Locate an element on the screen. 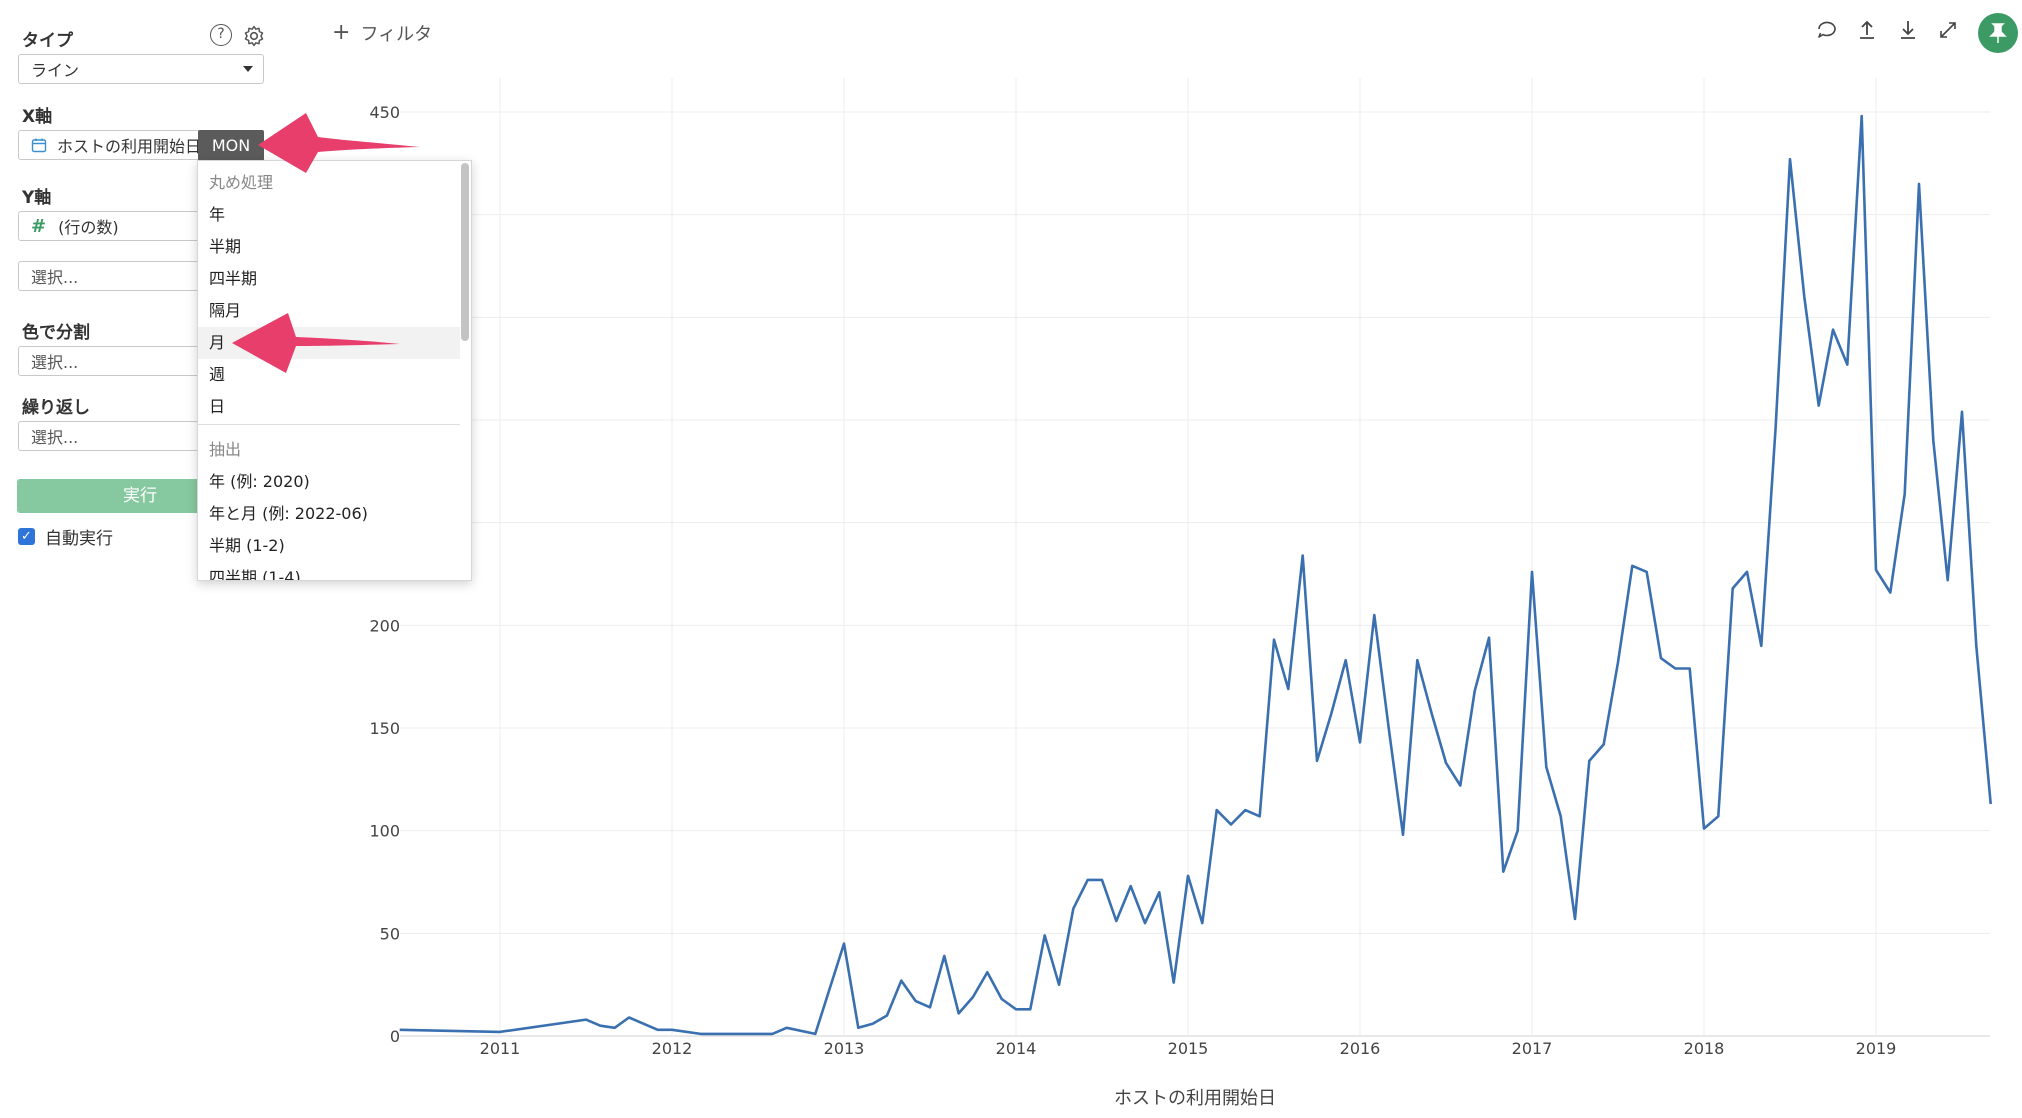  dropdown-item-half: 半期 is located at coordinates (225, 246).